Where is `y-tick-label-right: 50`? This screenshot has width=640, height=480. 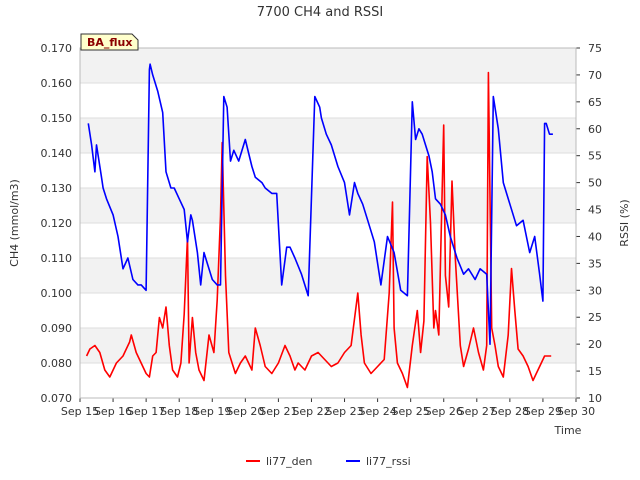 y-tick-label-right: 50 is located at coordinates (595, 183).